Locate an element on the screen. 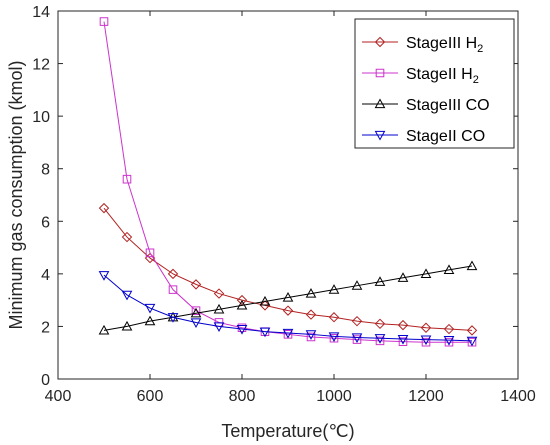 This screenshot has height=445, width=550. y-tick-label-8: 8 is located at coordinates (45, 170).